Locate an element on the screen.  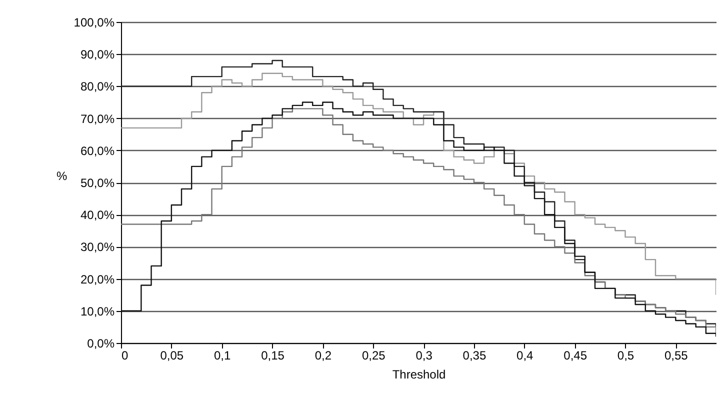
x-tick-label: 0,4 is located at coordinates (525, 355).